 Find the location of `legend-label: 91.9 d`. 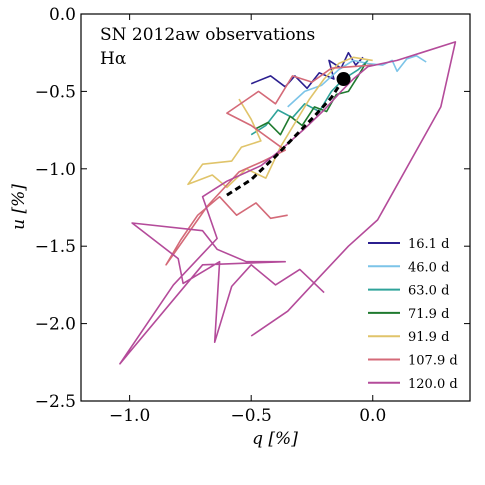

legend-label: 91.9 d is located at coordinates (428, 337).